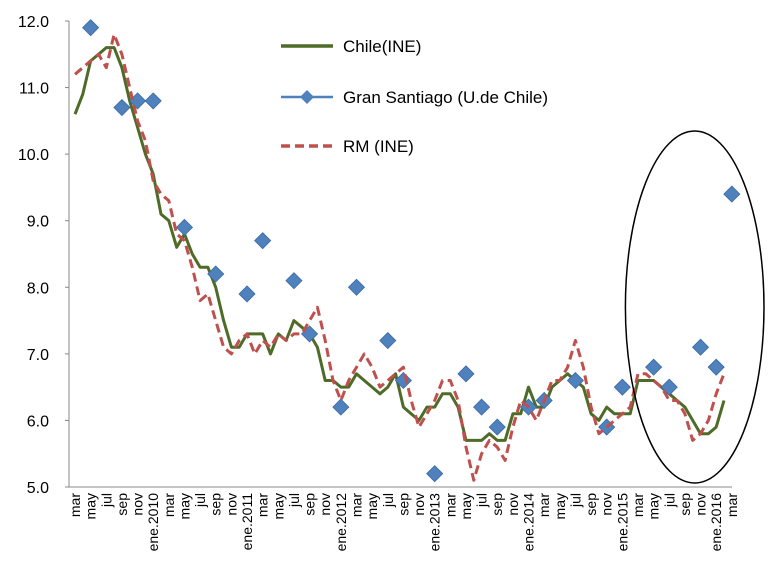 This screenshot has height=587, width=782. I want to click on x-tick-label: ene.2010, so click(153, 522).